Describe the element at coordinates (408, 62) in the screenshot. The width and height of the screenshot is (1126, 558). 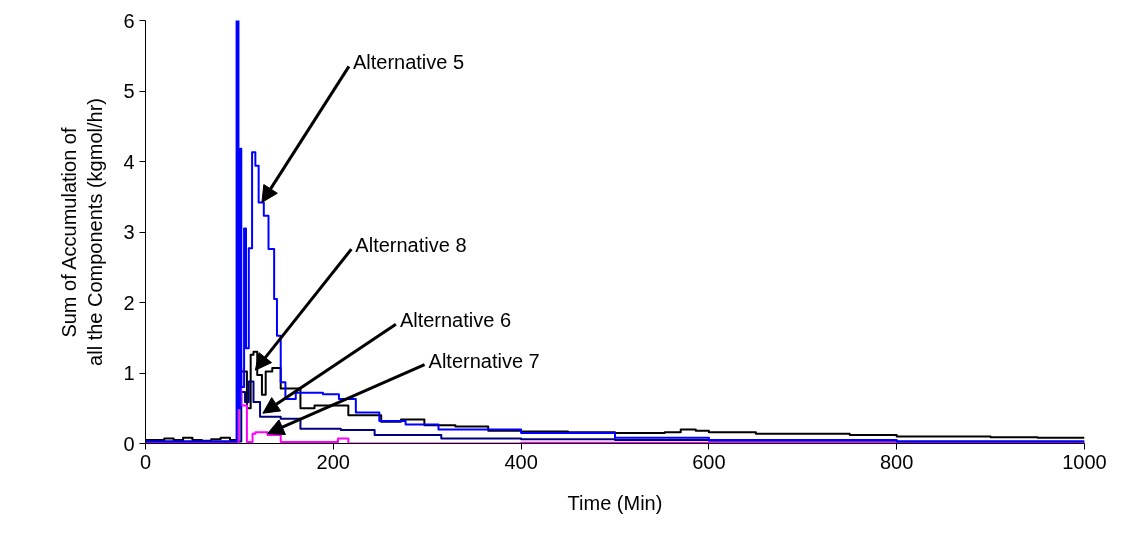
I see `annotation: Alternative 5` at that location.